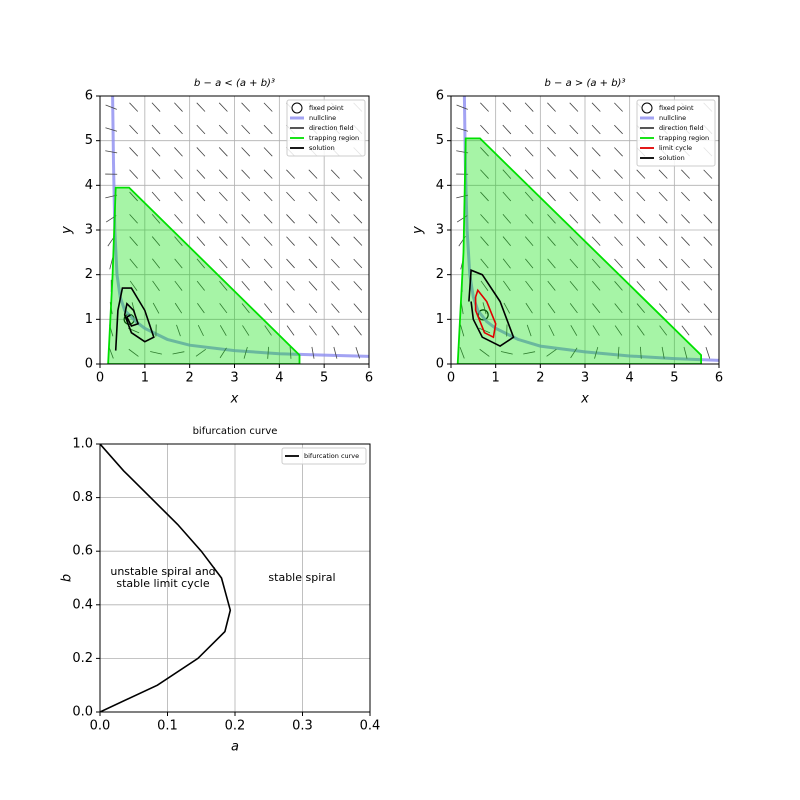 This screenshot has height=800, width=800. What do you see at coordinates (676, 108) in the screenshot?
I see `legend-label: fixed point` at bounding box center [676, 108].